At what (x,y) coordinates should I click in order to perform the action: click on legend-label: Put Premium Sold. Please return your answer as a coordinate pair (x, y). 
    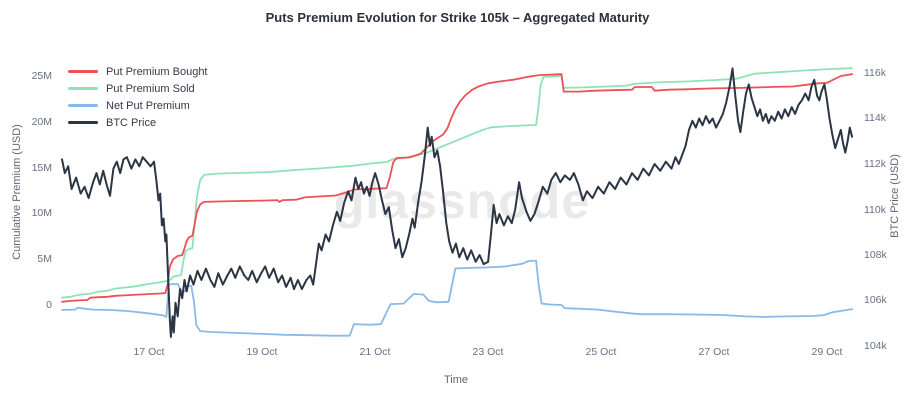
    Looking at the image, I should click on (150, 88).